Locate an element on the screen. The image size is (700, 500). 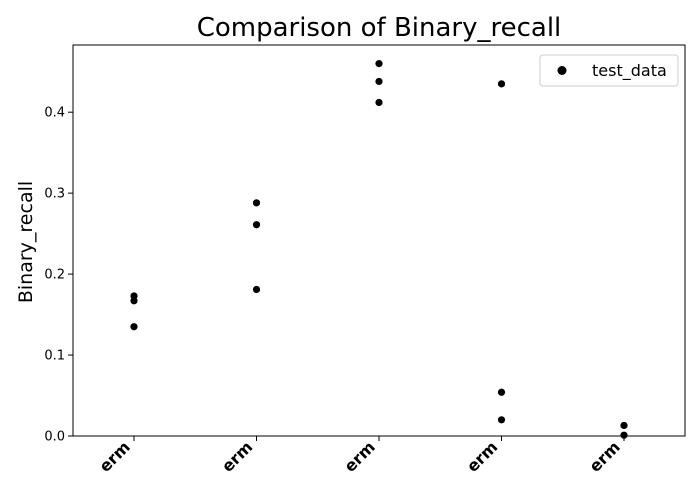
legend-box is located at coordinates (609, 70).